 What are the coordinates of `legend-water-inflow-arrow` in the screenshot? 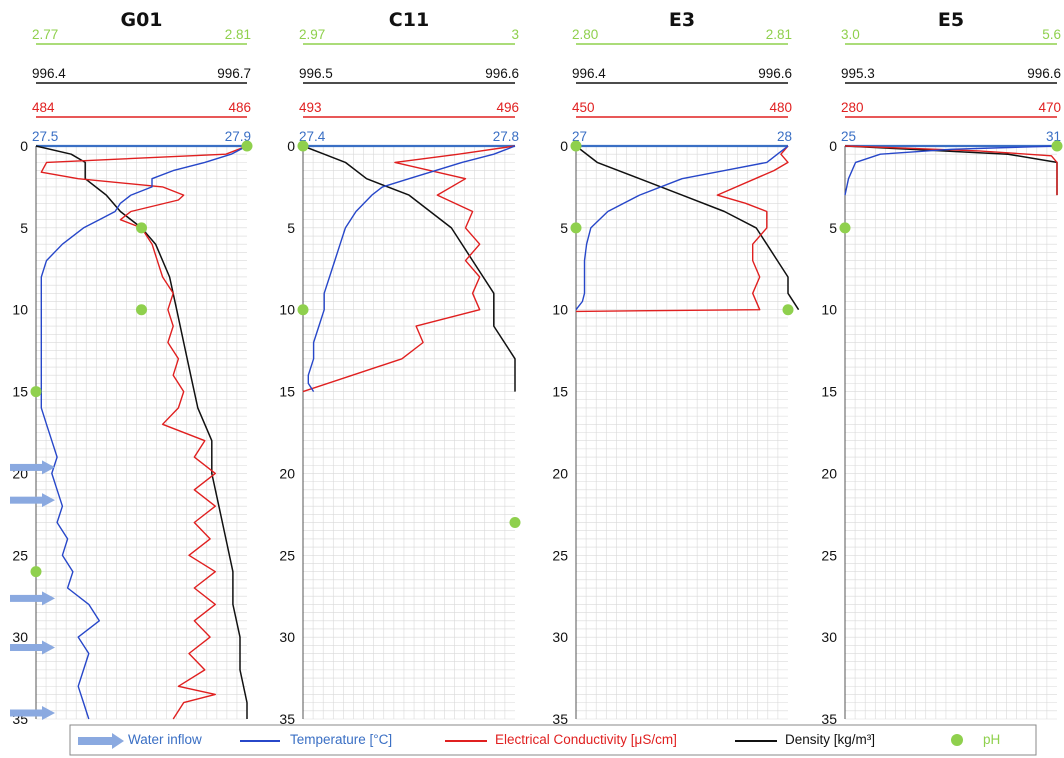 It's located at (101, 741).